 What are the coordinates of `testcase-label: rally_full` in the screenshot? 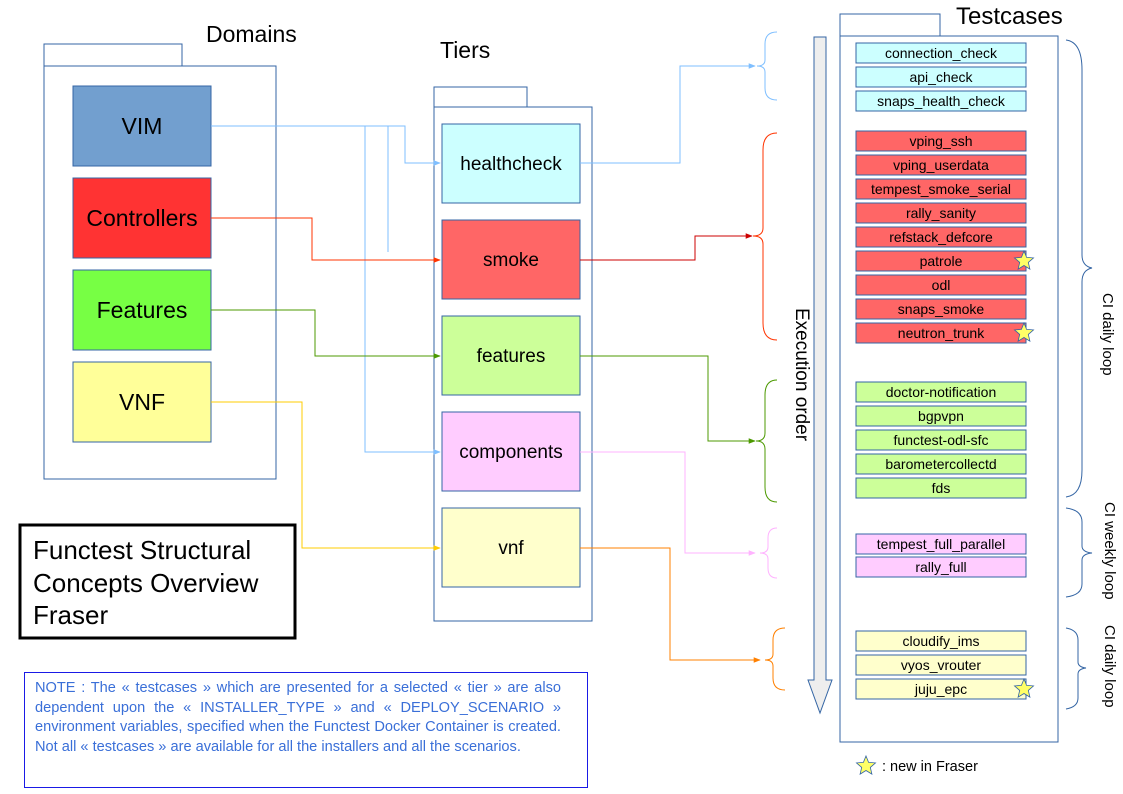 It's located at (940, 567).